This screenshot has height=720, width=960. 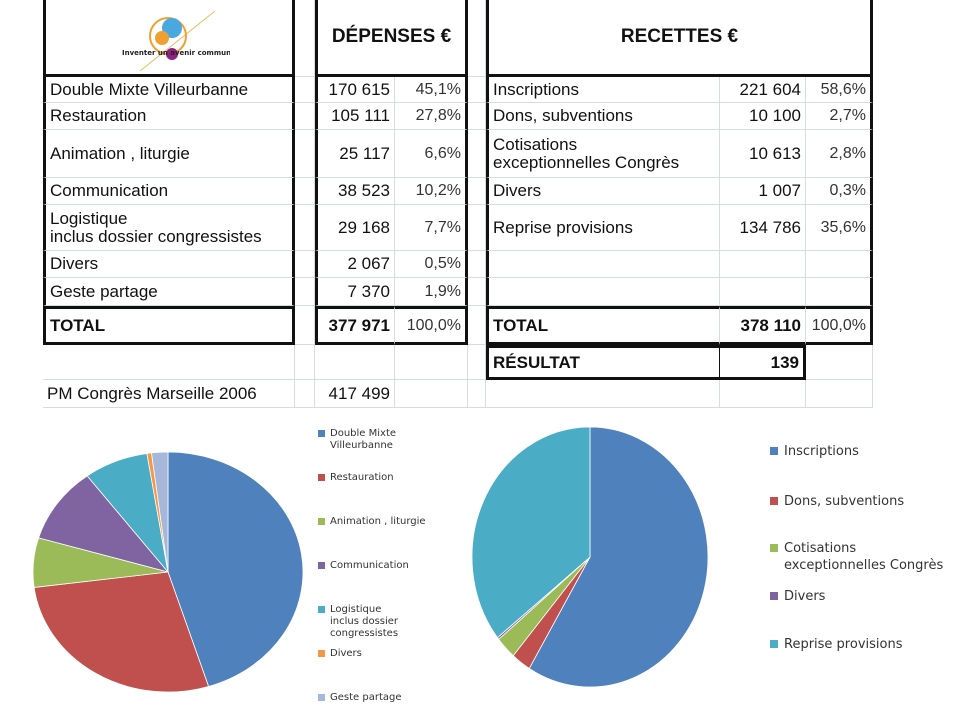 I want to click on legend-item: Restauration, so click(x=356, y=478).